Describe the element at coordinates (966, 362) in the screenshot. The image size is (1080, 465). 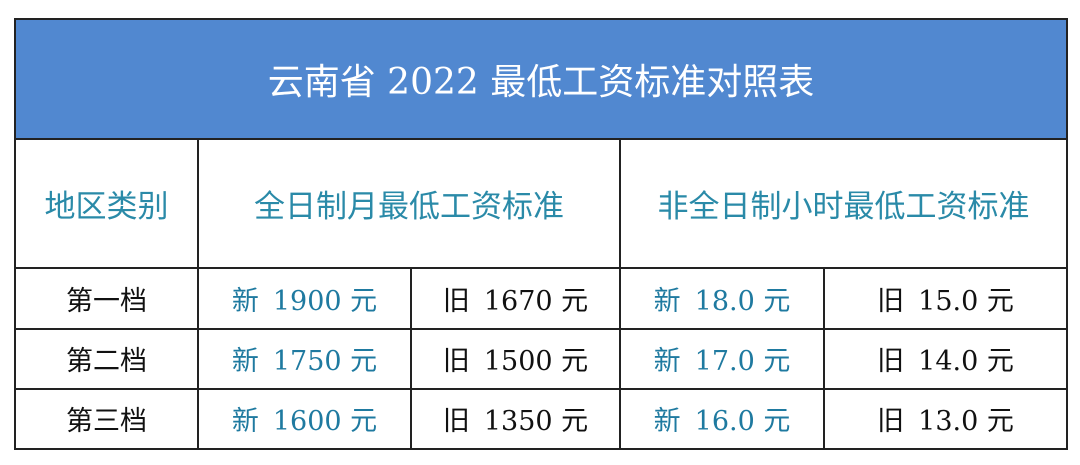
I see `value: 14.0 元` at that location.